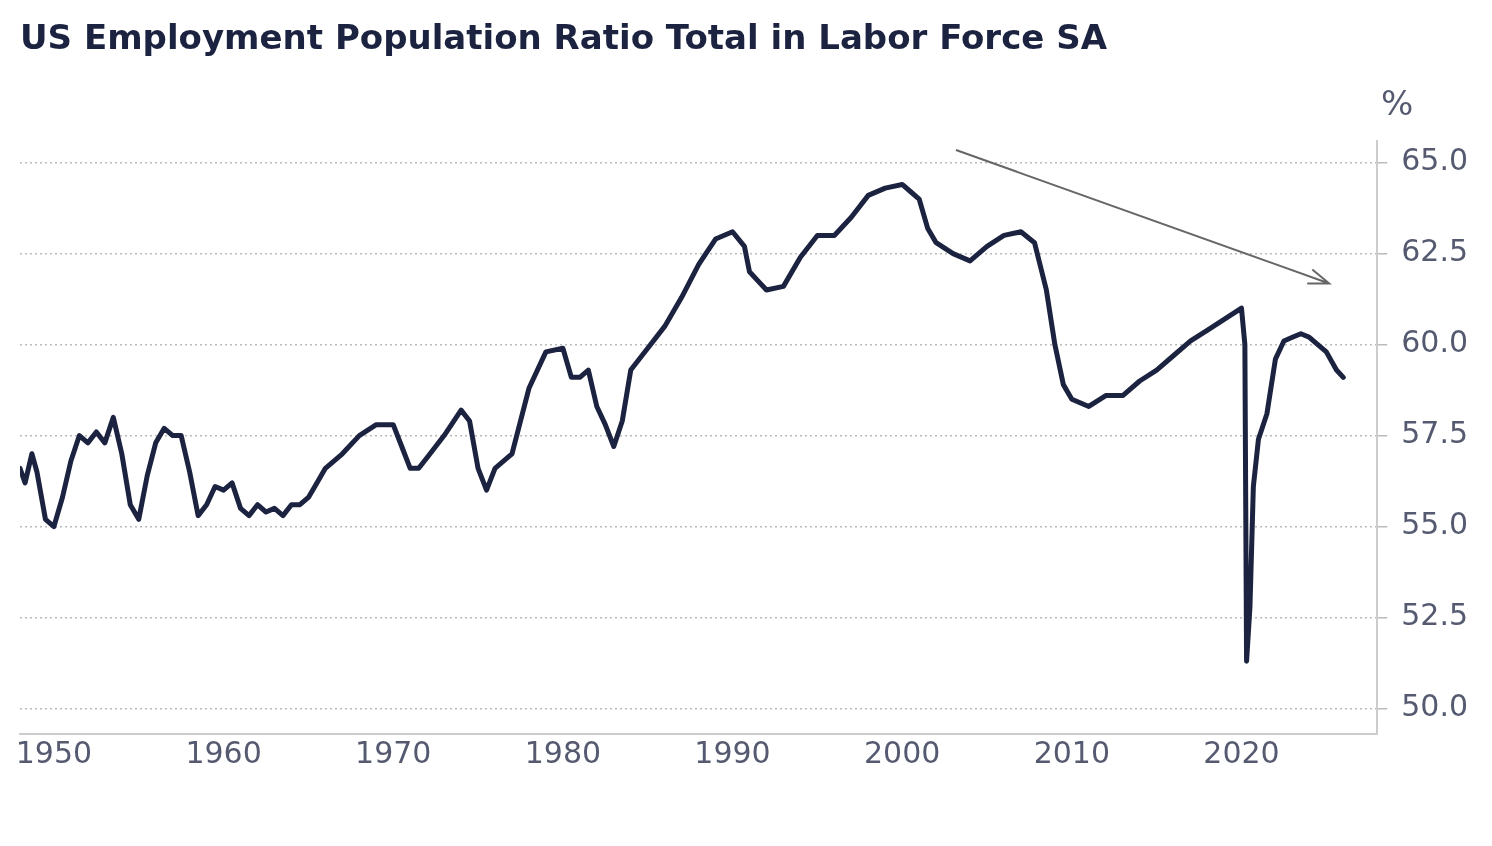  I want to click on x-tick-label: 2010, so click(1072, 752).